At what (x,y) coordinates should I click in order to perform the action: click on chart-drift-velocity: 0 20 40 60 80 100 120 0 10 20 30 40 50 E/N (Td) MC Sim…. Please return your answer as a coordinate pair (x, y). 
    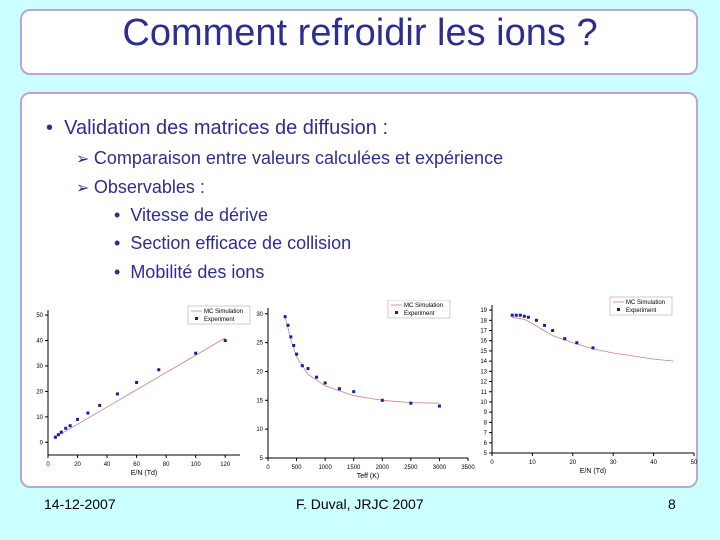
    Looking at the image, I should click on (143, 391).